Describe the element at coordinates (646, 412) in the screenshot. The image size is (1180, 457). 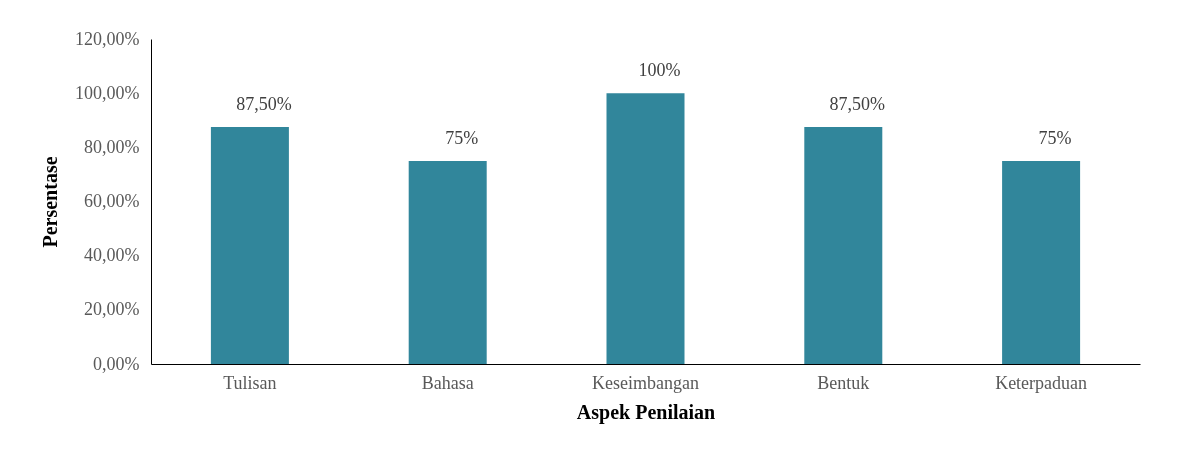
I see `x-axis-title: Aspek Penilaian` at that location.